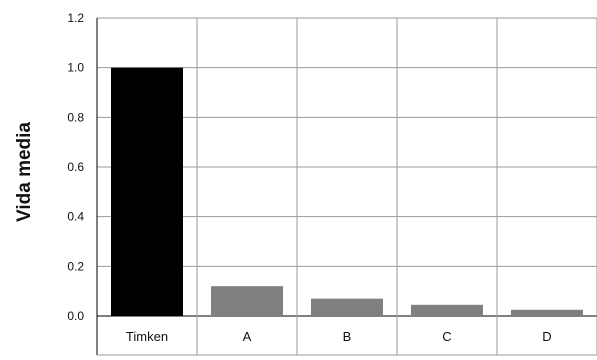 The height and width of the screenshot is (360, 597). Describe the element at coordinates (75, 266) in the screenshot. I see `y-tick-label: 0.2` at that location.